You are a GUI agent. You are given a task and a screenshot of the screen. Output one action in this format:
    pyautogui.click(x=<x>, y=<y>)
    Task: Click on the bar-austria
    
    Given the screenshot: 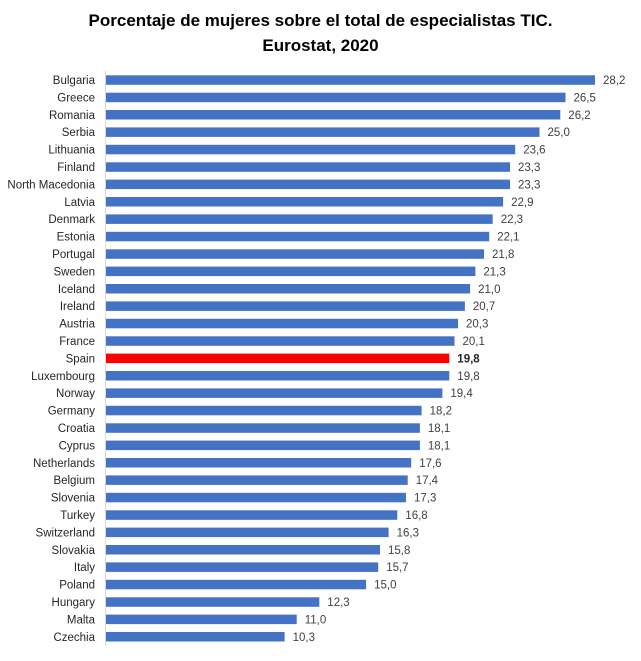 What is the action you would take?
    pyautogui.click(x=282, y=323)
    